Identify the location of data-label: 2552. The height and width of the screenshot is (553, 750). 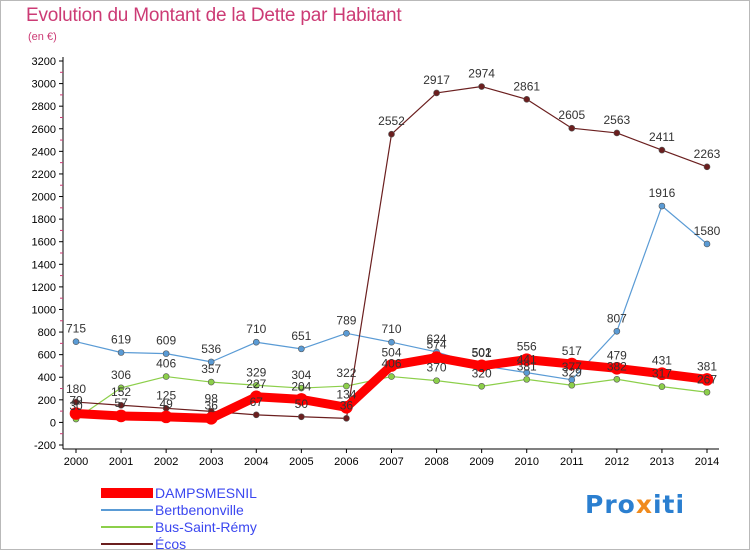
(391, 121).